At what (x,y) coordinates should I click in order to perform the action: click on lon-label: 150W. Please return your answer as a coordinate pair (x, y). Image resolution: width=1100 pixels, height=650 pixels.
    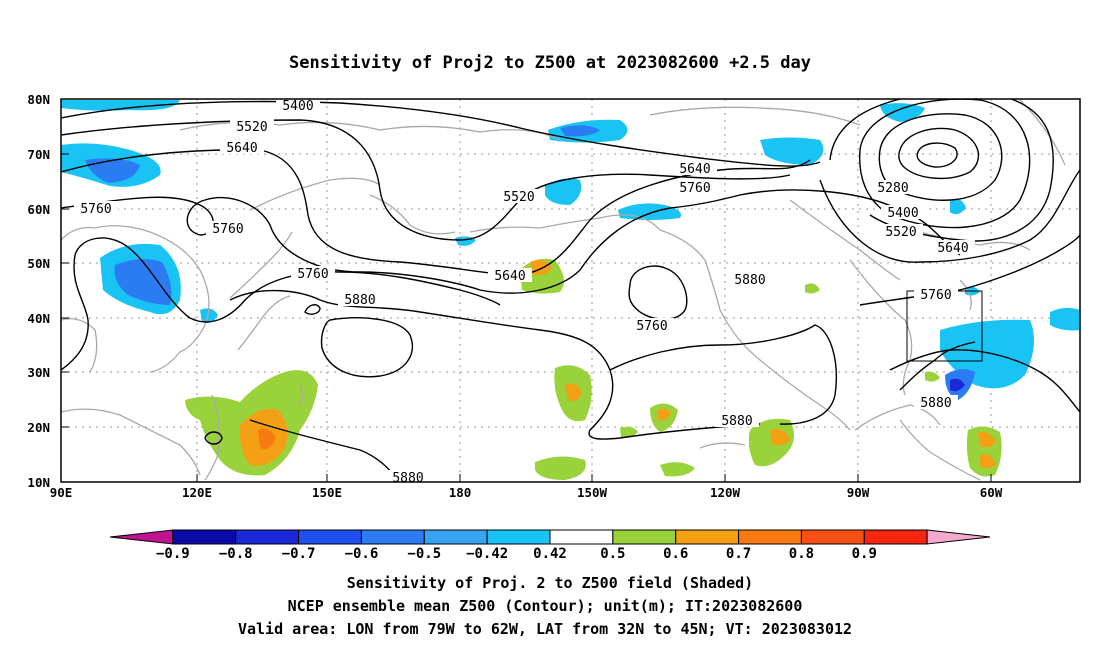
    Looking at the image, I should click on (592, 492).